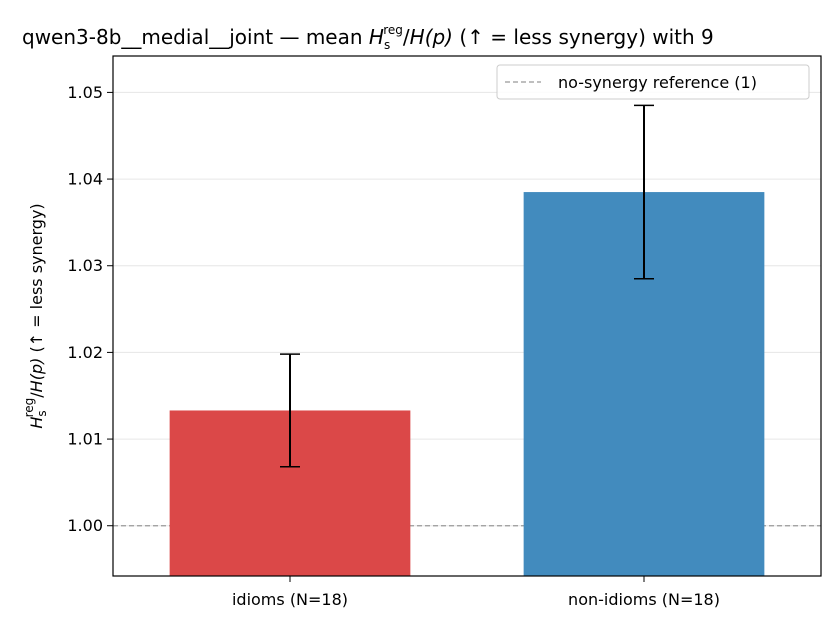  What do you see at coordinates (85, 179) in the screenshot?
I see `y-tick-label: 1.04` at bounding box center [85, 179].